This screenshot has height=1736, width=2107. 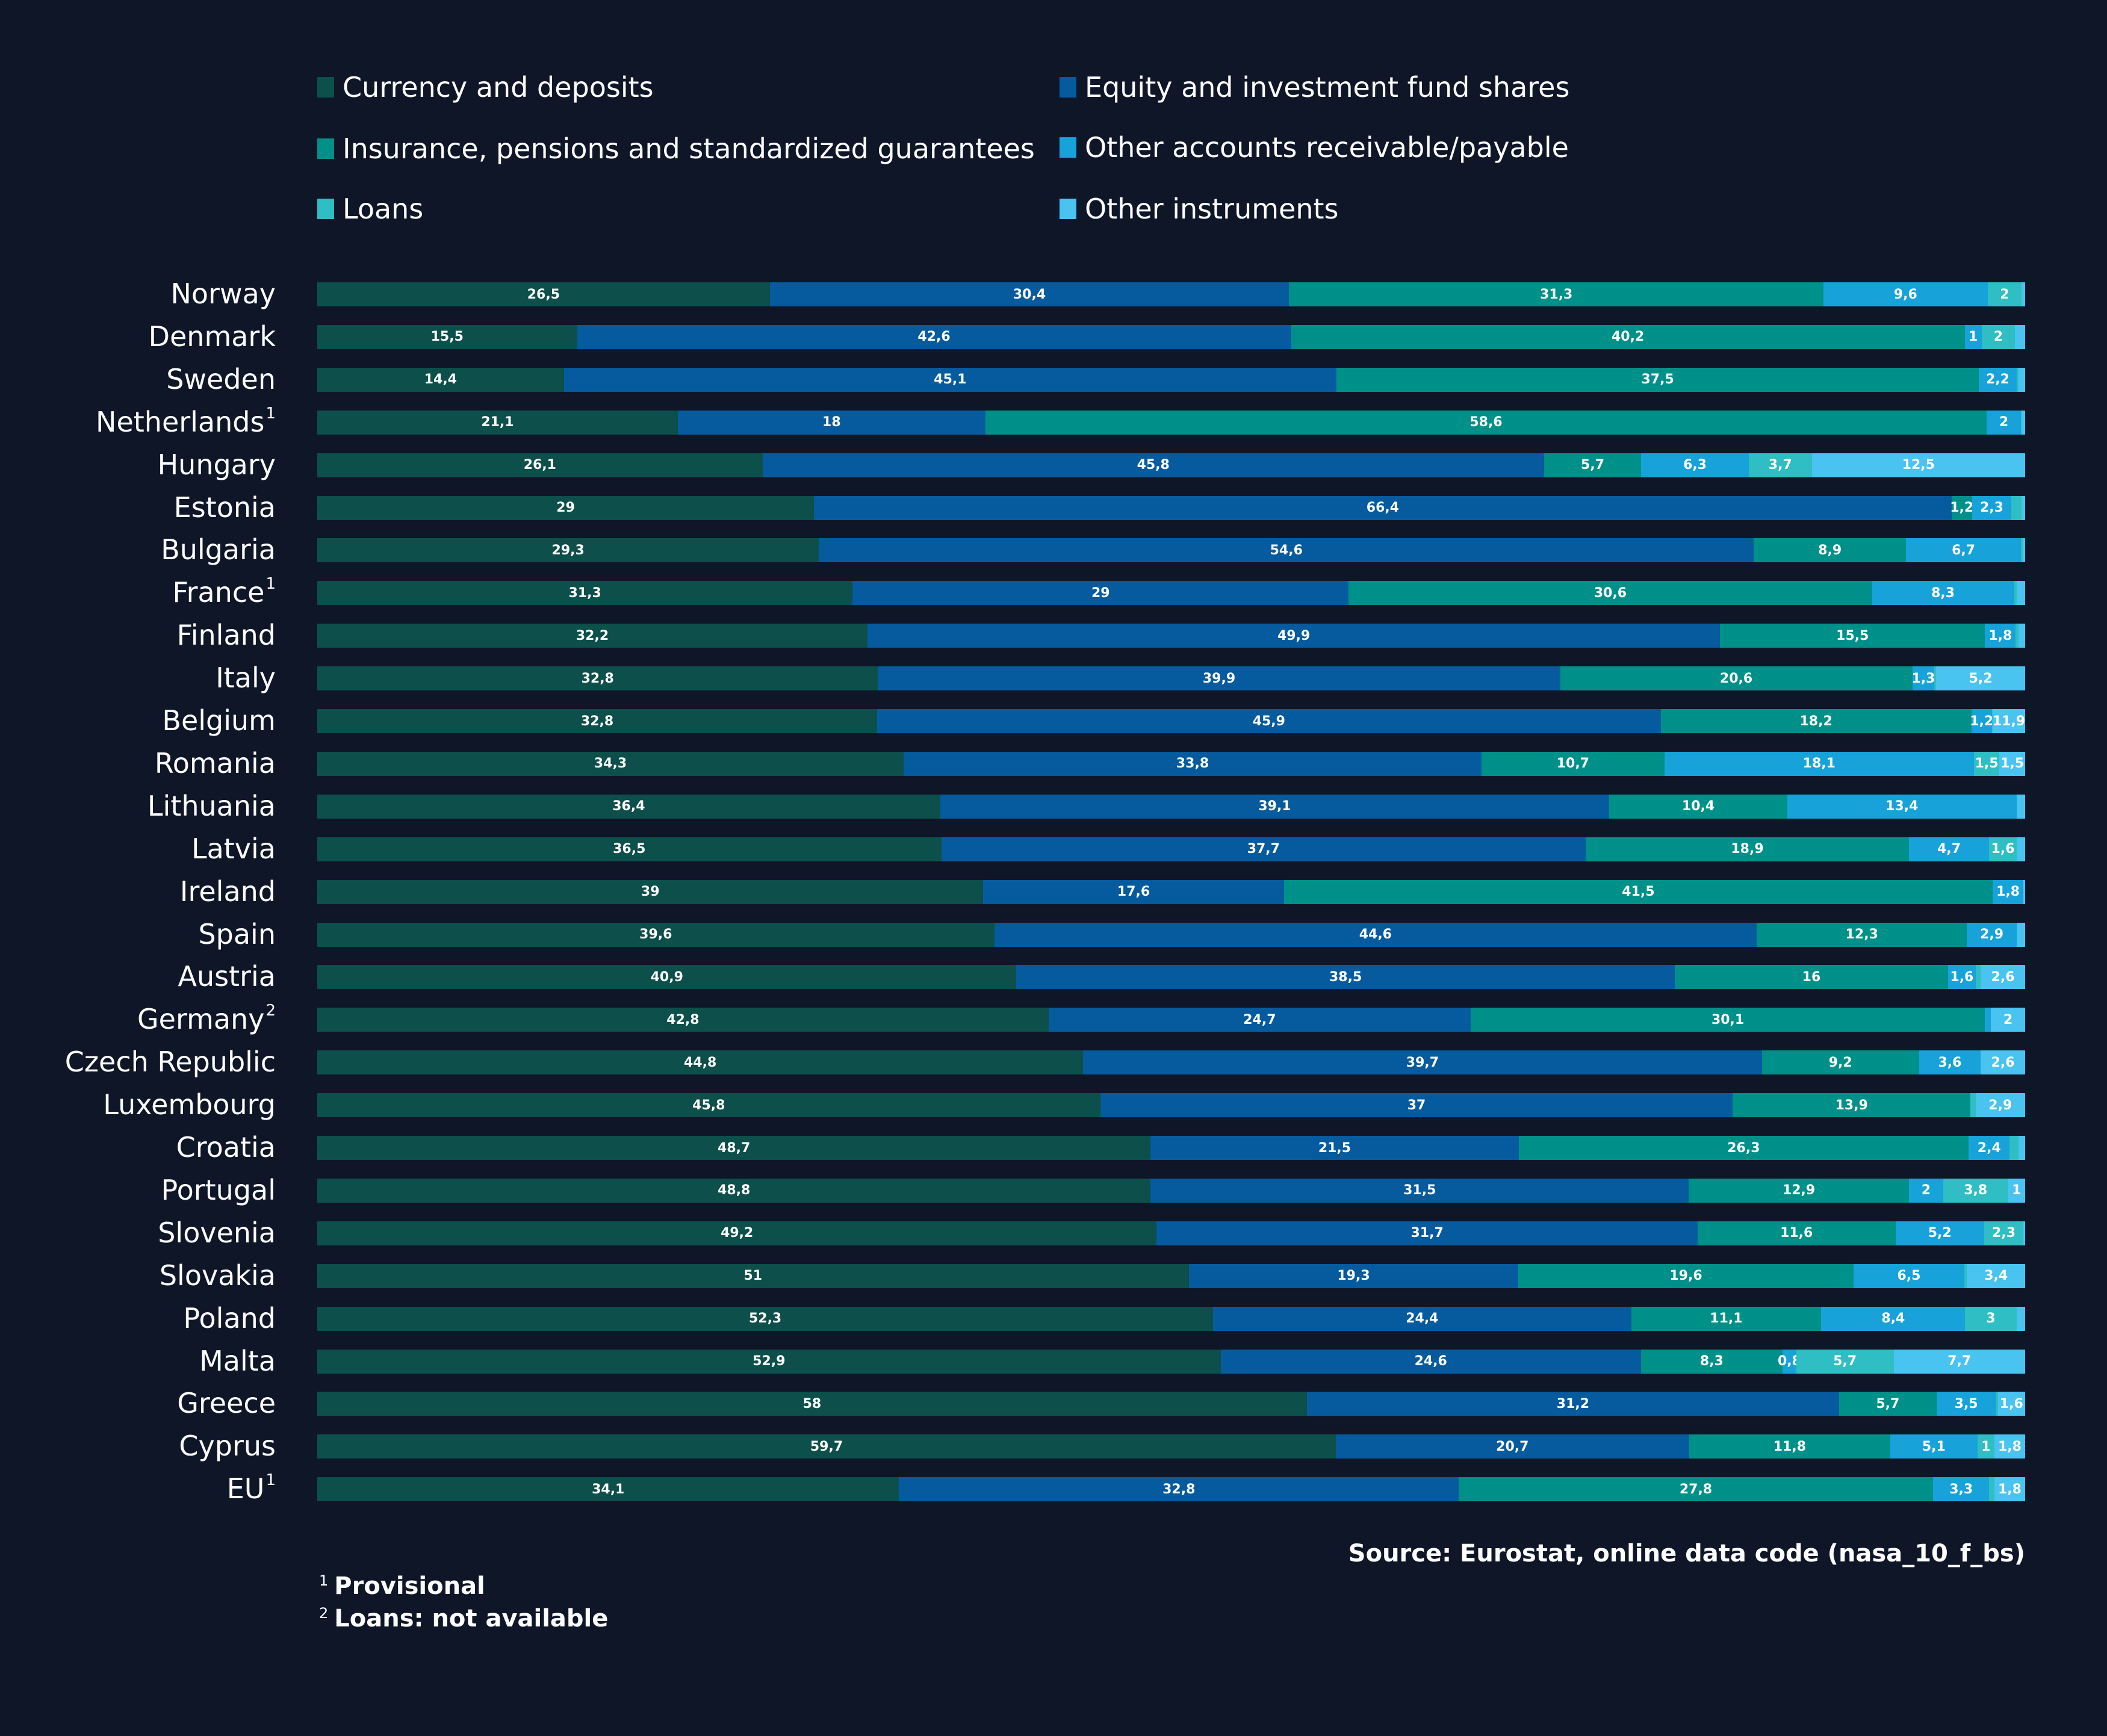 I want to click on bar-segment-insurance-pensions-and-standardized-guarantees: 18,2, so click(x=1816, y=721).